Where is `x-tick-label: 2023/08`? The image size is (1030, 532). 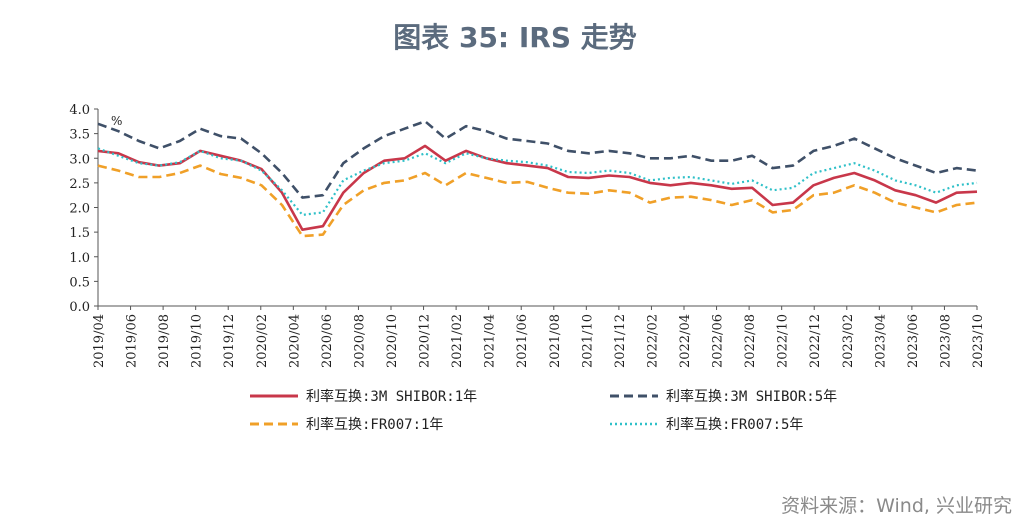 x-tick-label: 2023/08 is located at coordinates (945, 341).